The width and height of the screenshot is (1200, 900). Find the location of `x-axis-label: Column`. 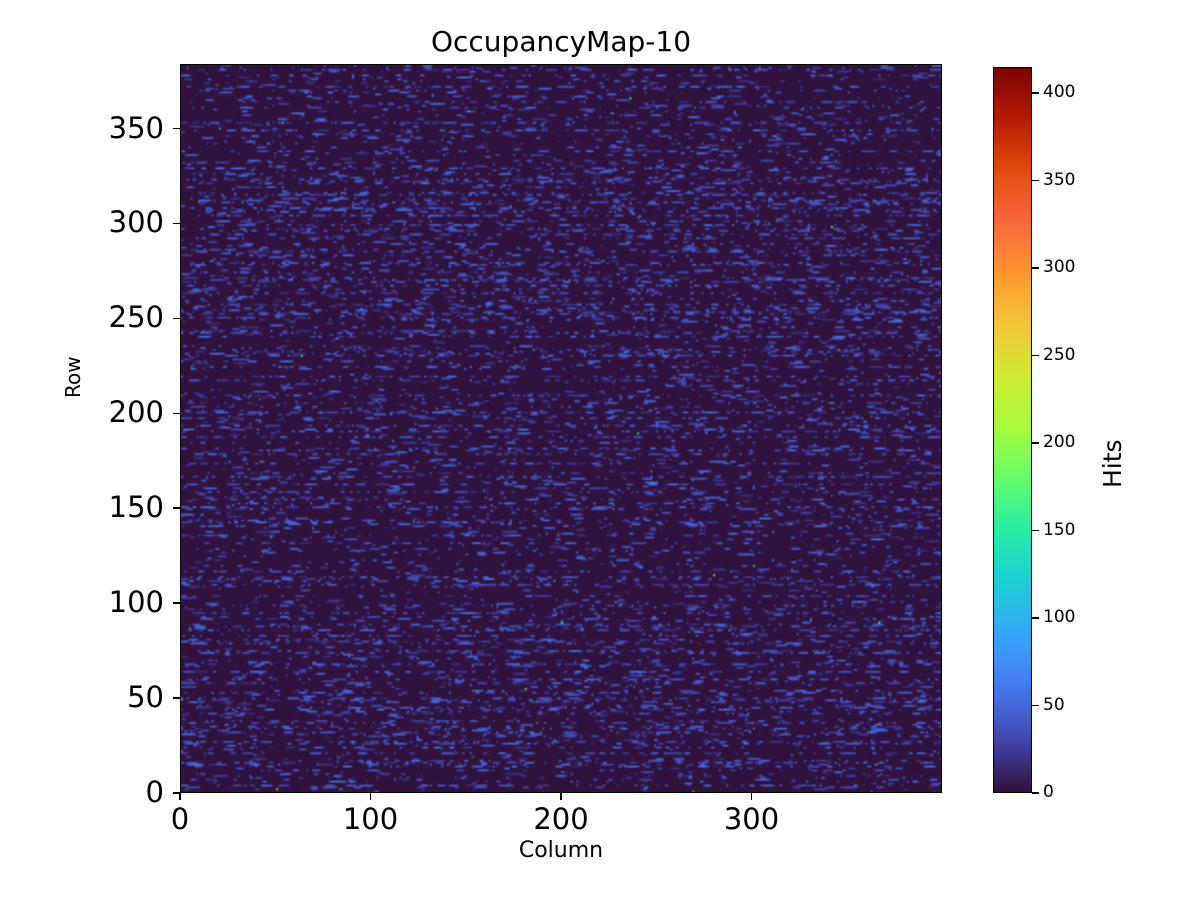

x-axis-label: Column is located at coordinates (561, 850).